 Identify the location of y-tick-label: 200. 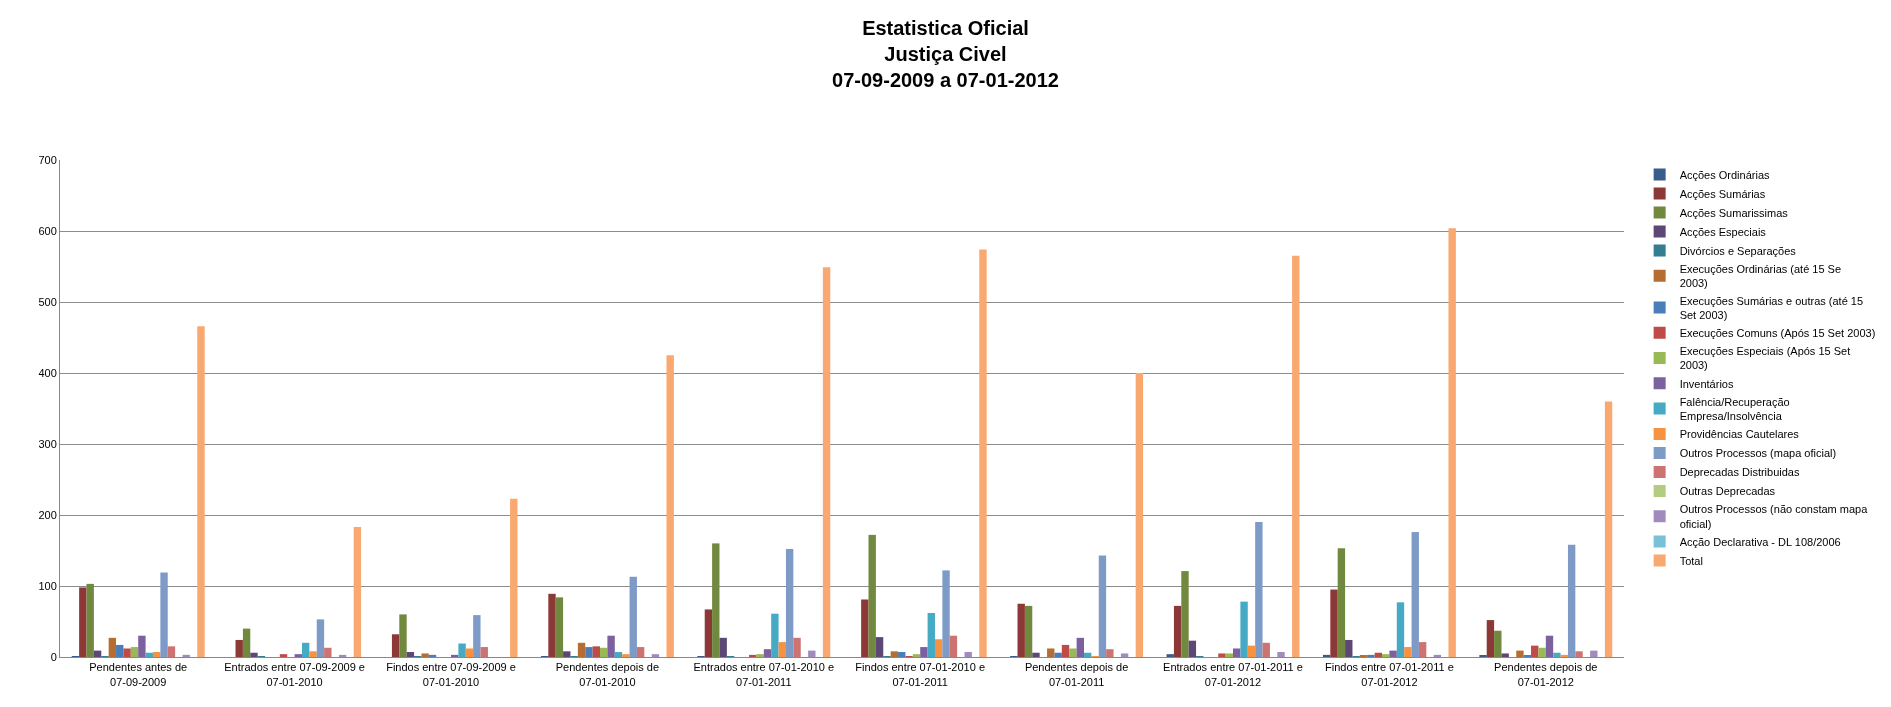
(47, 514).